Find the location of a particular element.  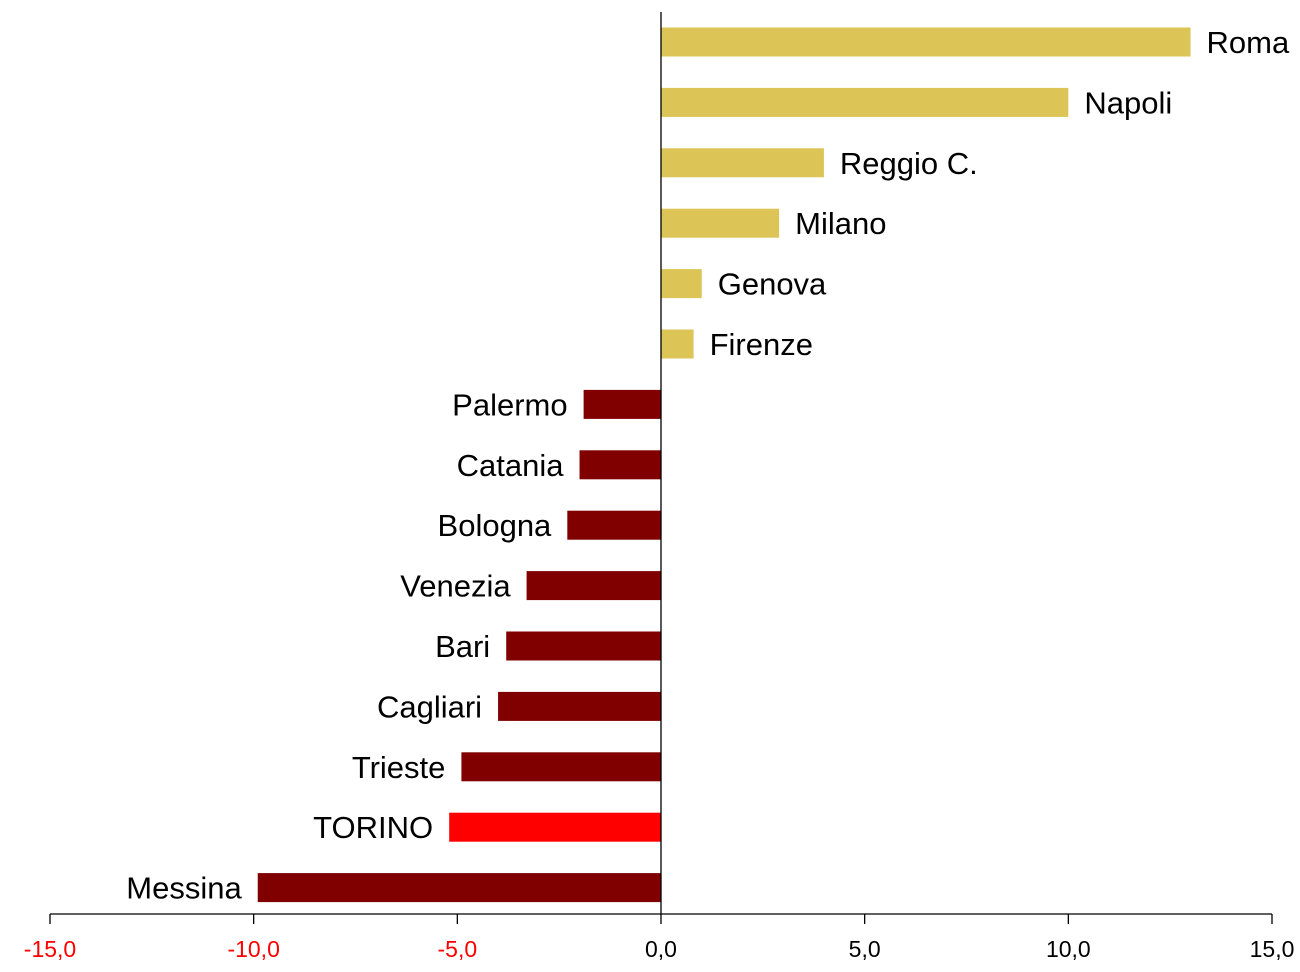

bar-label: Bologna is located at coordinates (495, 525).